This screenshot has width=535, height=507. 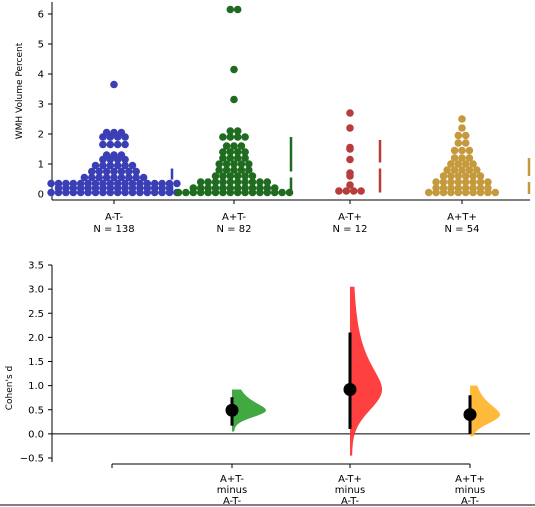 What do you see at coordinates (462, 229) in the screenshot?
I see `swarm-n-label: N = 54` at bounding box center [462, 229].